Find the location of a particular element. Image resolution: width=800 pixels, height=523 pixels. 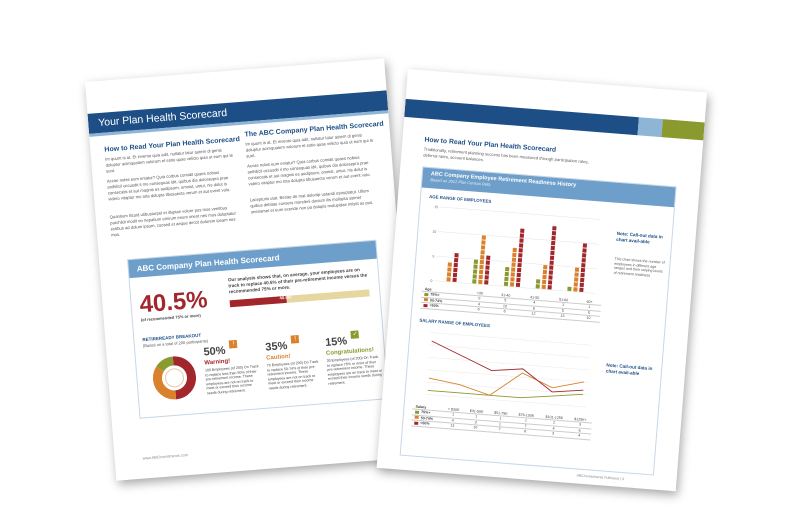

right-page-footer: ABCInvestments Fulfiment | 3 is located at coordinates (600, 477).